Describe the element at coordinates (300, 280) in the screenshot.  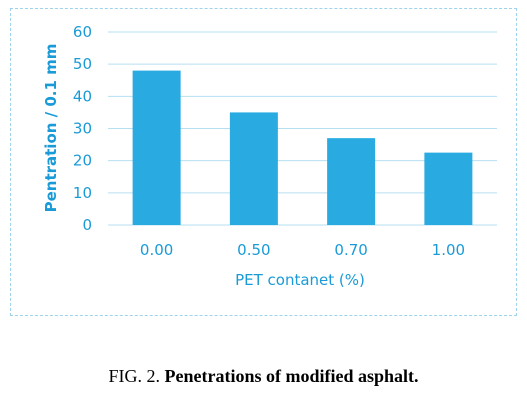
I see `x-axis-label: PET contanet (%)` at that location.